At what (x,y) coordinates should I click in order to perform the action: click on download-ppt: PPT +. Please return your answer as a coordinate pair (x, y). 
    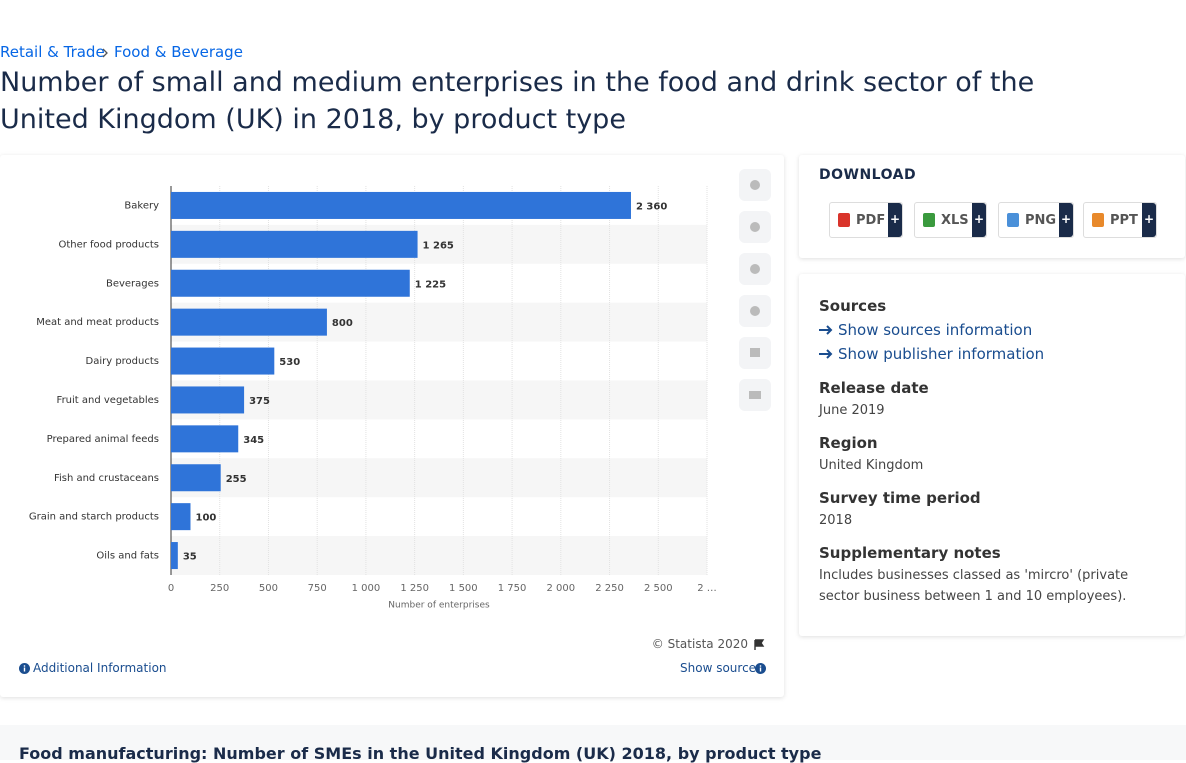
    Looking at the image, I should click on (1120, 220).